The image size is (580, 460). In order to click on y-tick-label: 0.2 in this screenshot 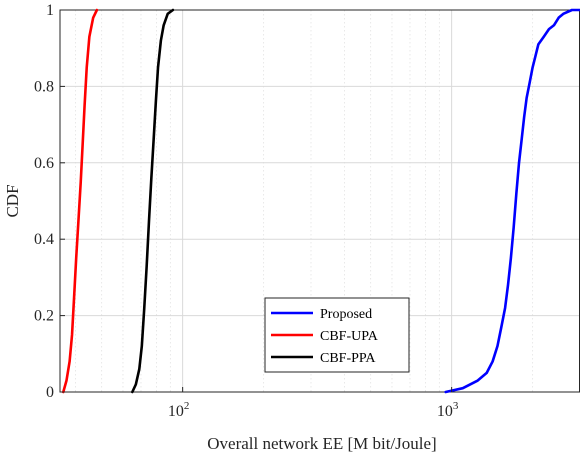, I will do `click(44, 316)`.